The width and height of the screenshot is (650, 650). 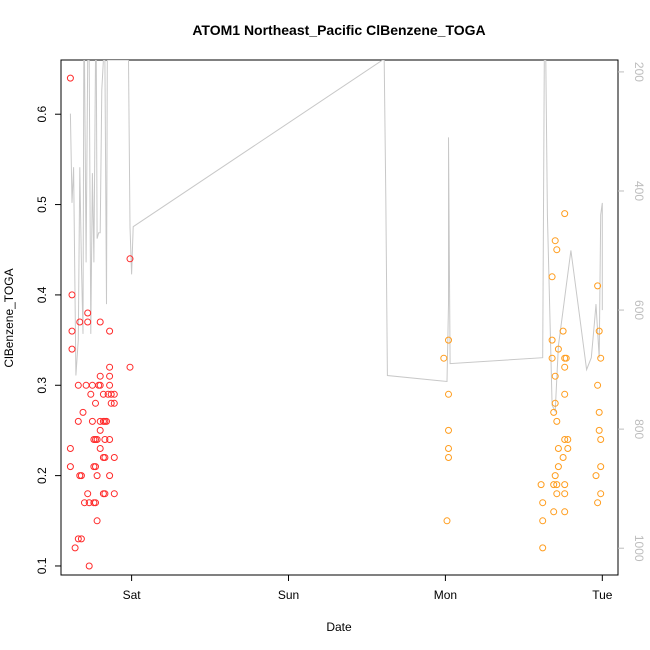 What do you see at coordinates (368, 588) in the screenshot?
I see `x-axis: Sat Sun Mon Tue` at bounding box center [368, 588].